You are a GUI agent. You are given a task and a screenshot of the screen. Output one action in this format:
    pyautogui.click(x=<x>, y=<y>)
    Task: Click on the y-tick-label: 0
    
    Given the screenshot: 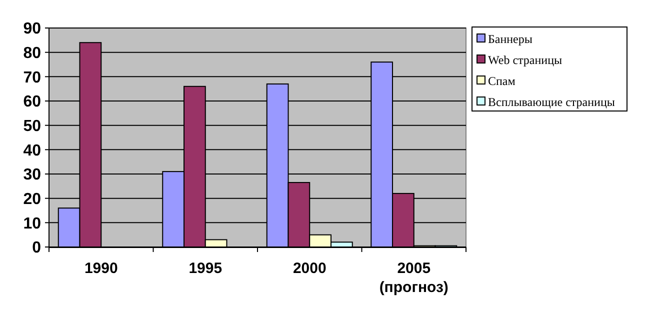 What is the action you would take?
    pyautogui.click(x=37, y=248)
    